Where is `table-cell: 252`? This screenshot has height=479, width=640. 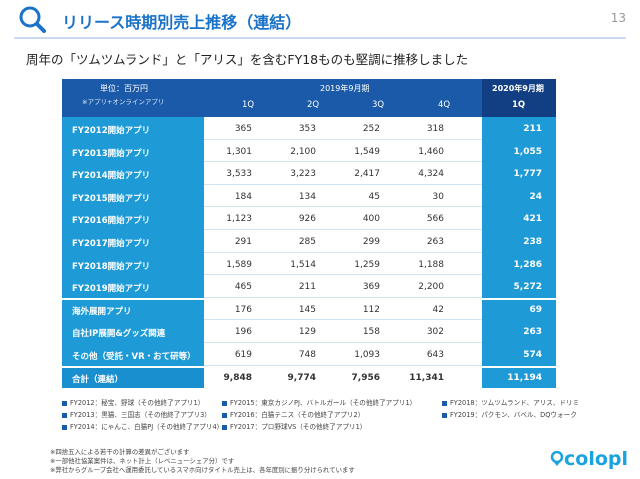 table-cell: 252 is located at coordinates (371, 129).